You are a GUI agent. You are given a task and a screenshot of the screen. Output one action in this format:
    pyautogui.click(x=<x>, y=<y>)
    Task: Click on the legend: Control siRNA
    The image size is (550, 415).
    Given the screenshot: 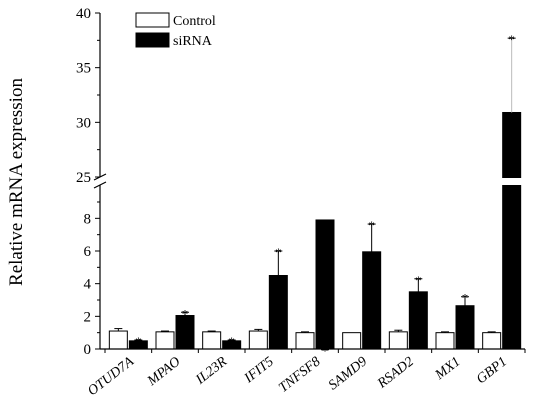 What is the action you would take?
    pyautogui.click(x=175, y=30)
    